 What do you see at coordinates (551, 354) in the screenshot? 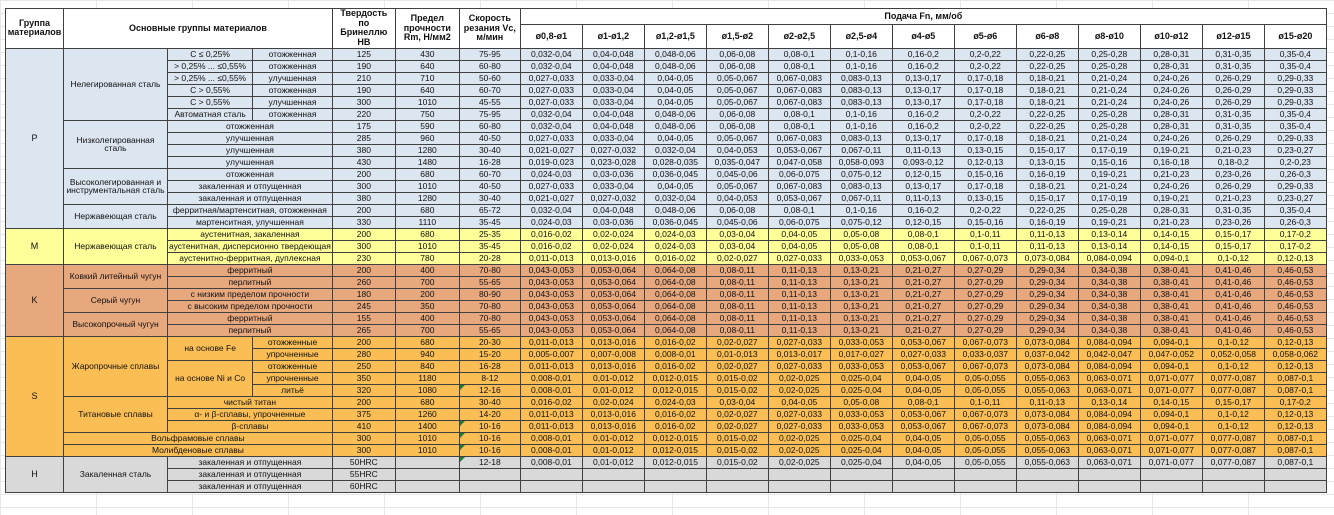
I see `cell-feed: 0,005-0,007` at bounding box center [551, 354].